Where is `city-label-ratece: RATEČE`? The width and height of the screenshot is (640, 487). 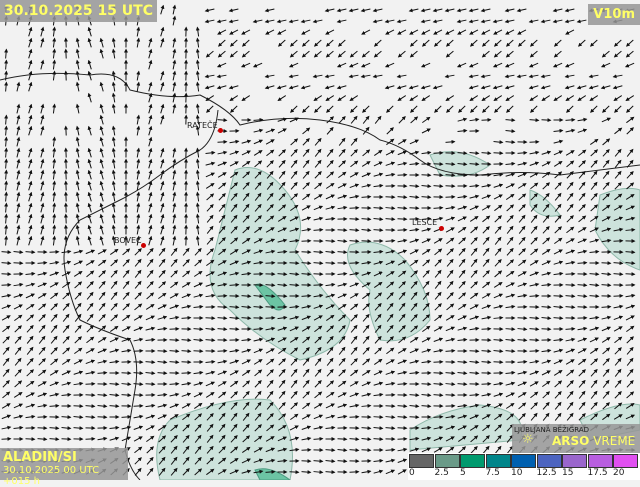 city-label-ratece: RATEČE is located at coordinates (202, 125).